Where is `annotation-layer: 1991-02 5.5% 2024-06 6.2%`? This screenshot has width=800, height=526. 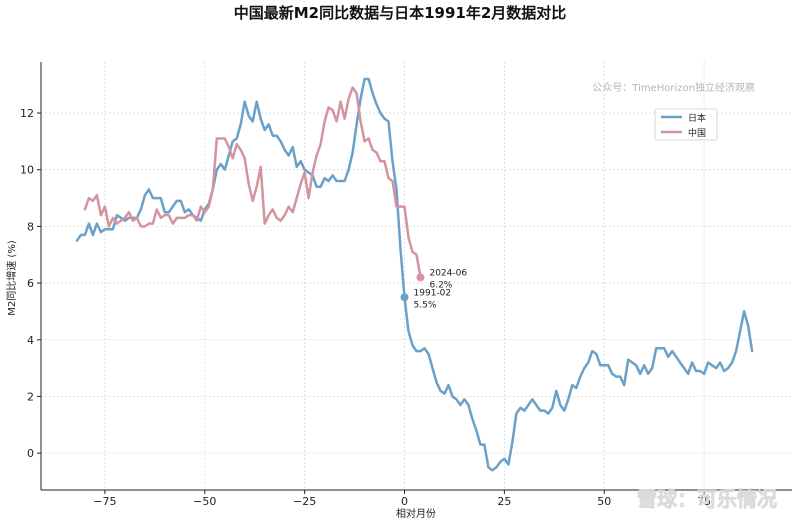 annotation-layer: 1991-02 5.5% 2024-06 6.2% is located at coordinates (433, 289).